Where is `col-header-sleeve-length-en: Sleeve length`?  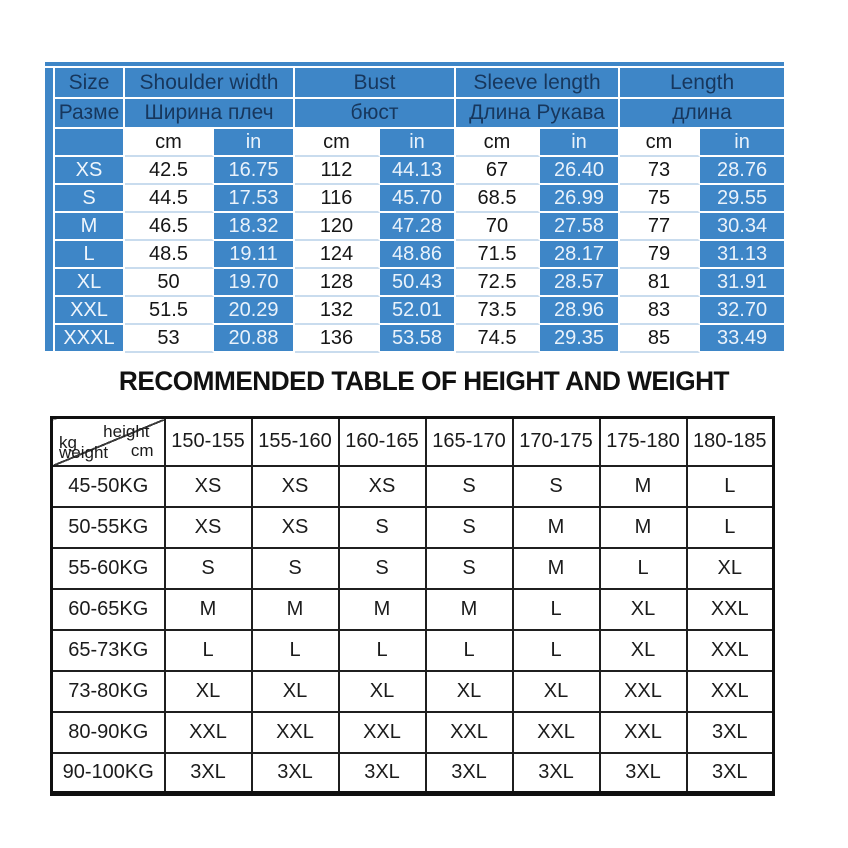
col-header-sleeve-length-en: Sleeve length is located at coordinates (538, 83).